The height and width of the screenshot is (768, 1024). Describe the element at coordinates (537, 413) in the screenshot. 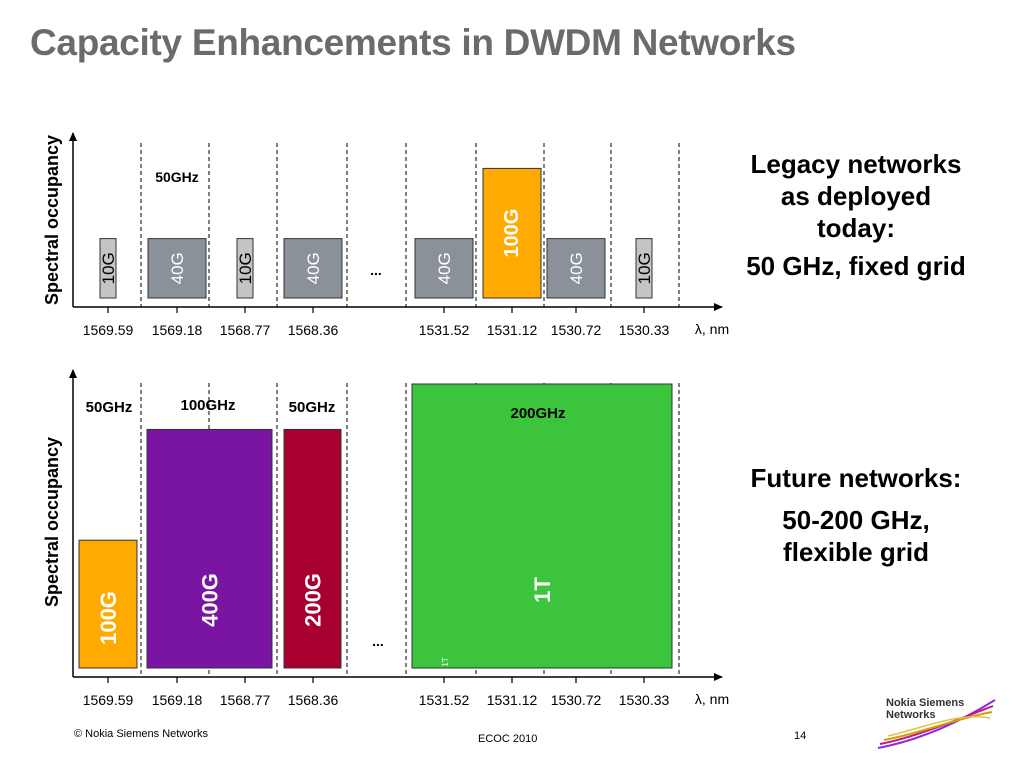

I see `future-spacing-label: 200GHz` at that location.